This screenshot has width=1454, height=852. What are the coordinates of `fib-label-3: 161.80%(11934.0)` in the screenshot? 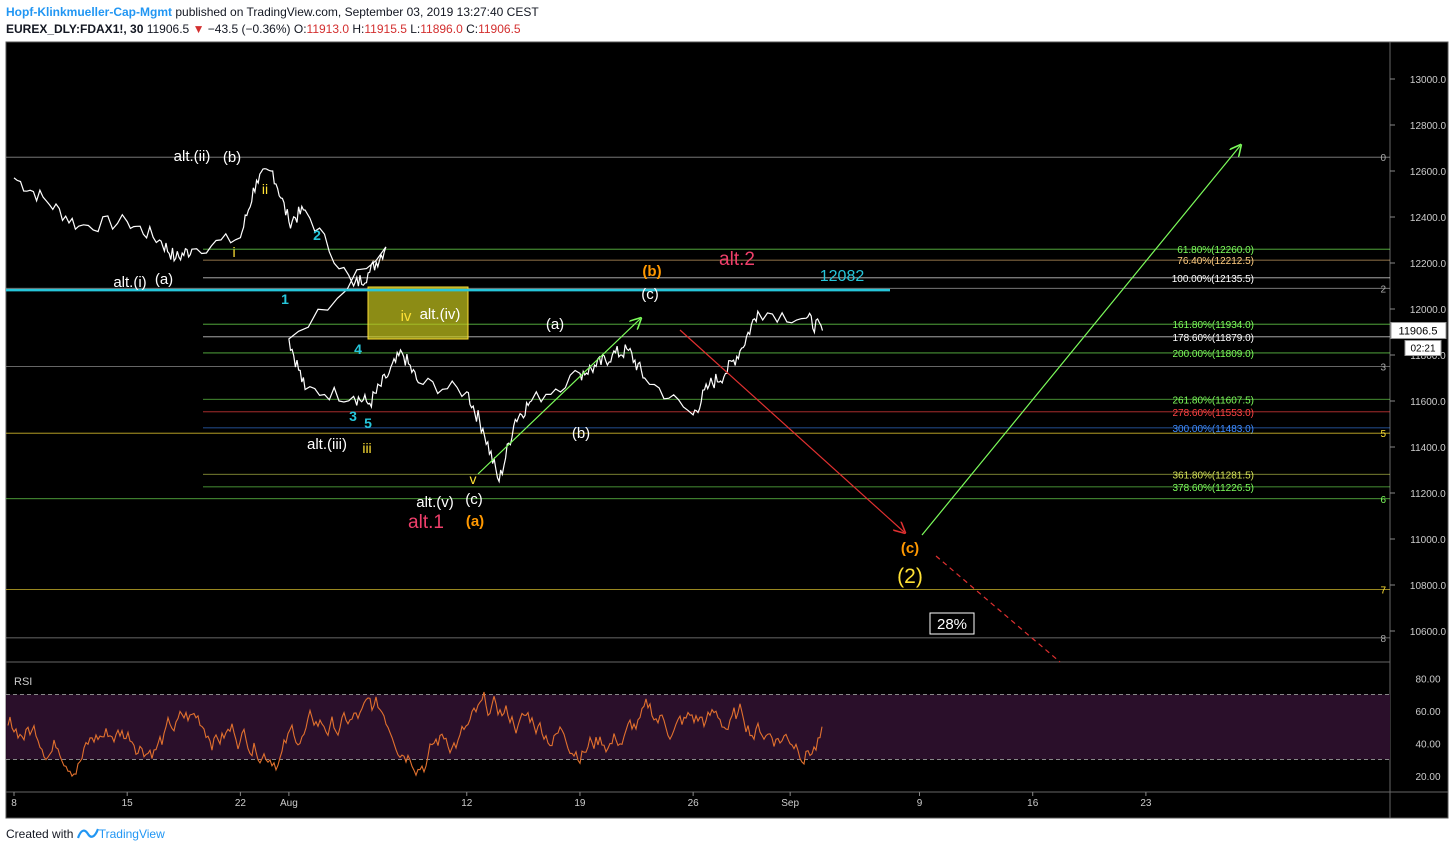 It's located at (1213, 325).